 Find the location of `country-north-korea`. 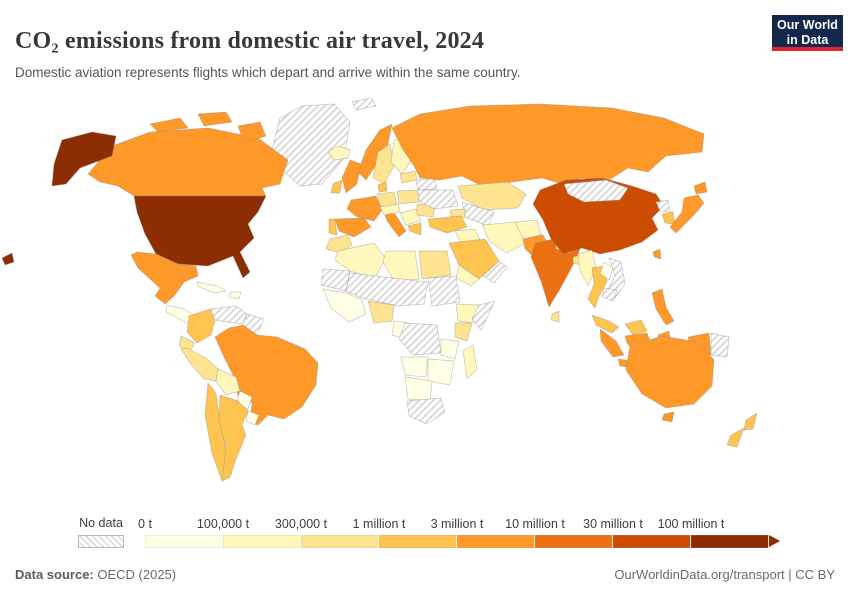

country-north-korea is located at coordinates (663, 206).